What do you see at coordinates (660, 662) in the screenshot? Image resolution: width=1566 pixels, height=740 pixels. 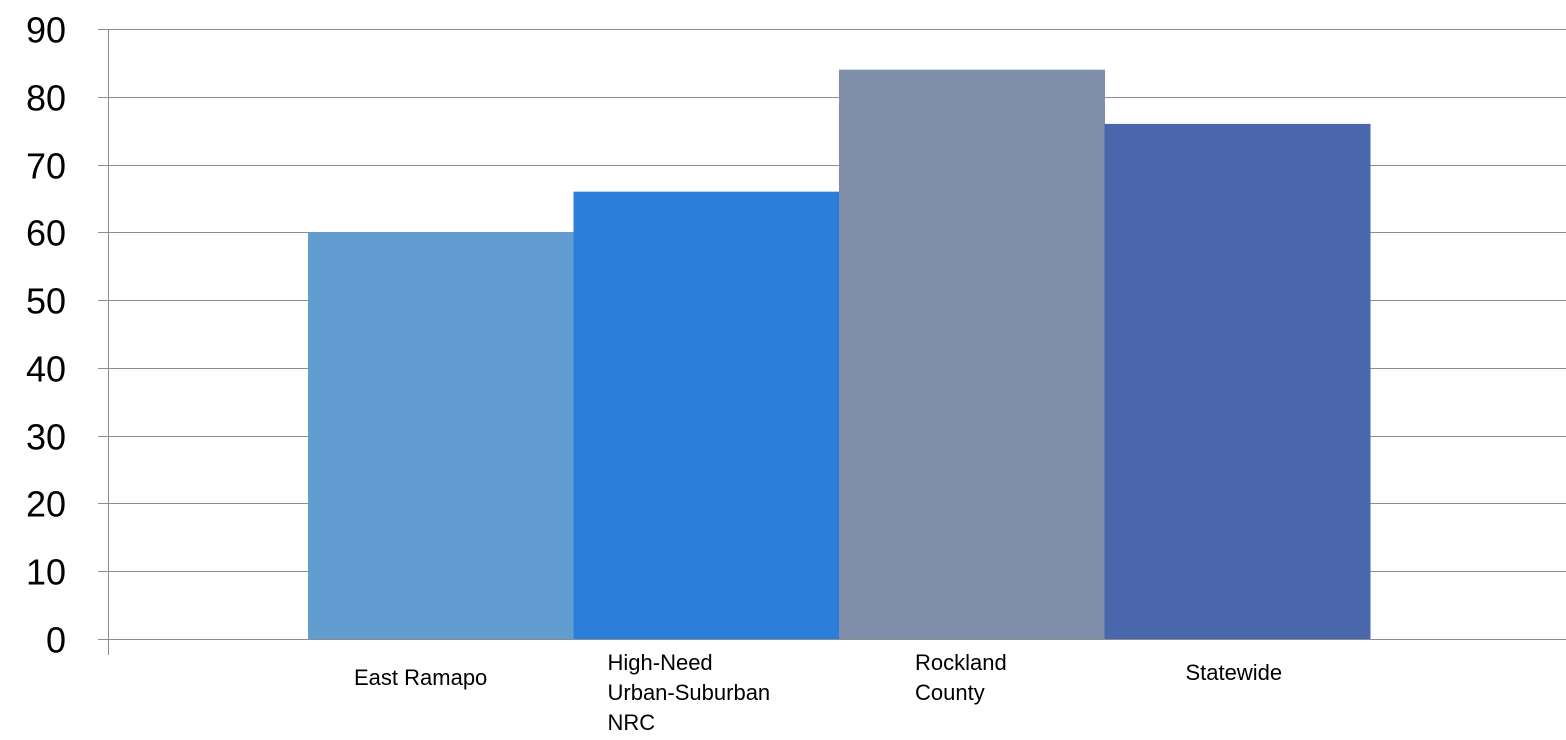 I see `x-category-label-line: High-Need` at bounding box center [660, 662].